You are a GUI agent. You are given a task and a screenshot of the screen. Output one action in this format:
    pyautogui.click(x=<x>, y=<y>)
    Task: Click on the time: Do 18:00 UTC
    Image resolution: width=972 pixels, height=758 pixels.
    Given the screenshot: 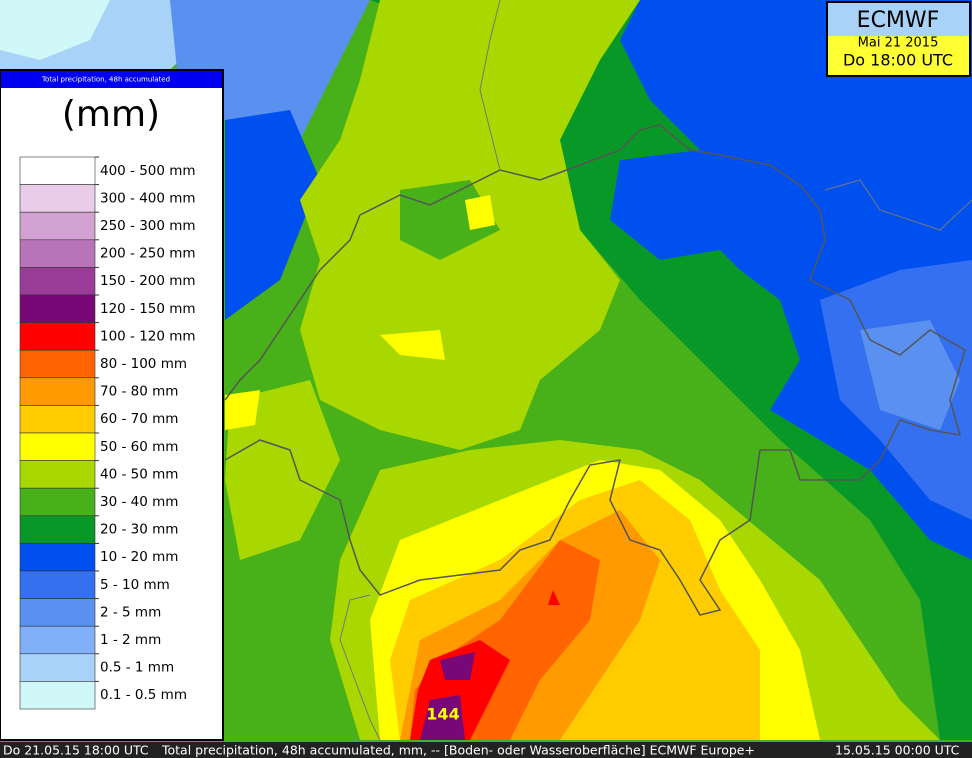 What is the action you would take?
    pyautogui.click(x=898, y=60)
    